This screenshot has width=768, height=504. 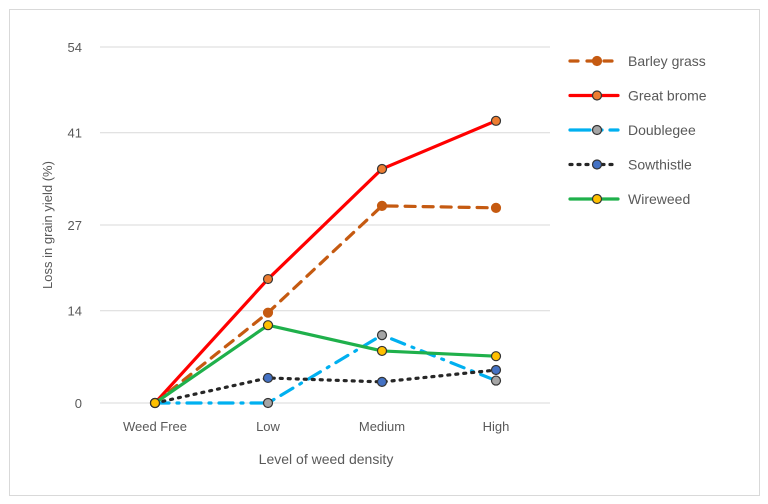 What do you see at coordinates (47, 225) in the screenshot?
I see `y-axis-label: Loss in grain yield (%)` at bounding box center [47, 225].